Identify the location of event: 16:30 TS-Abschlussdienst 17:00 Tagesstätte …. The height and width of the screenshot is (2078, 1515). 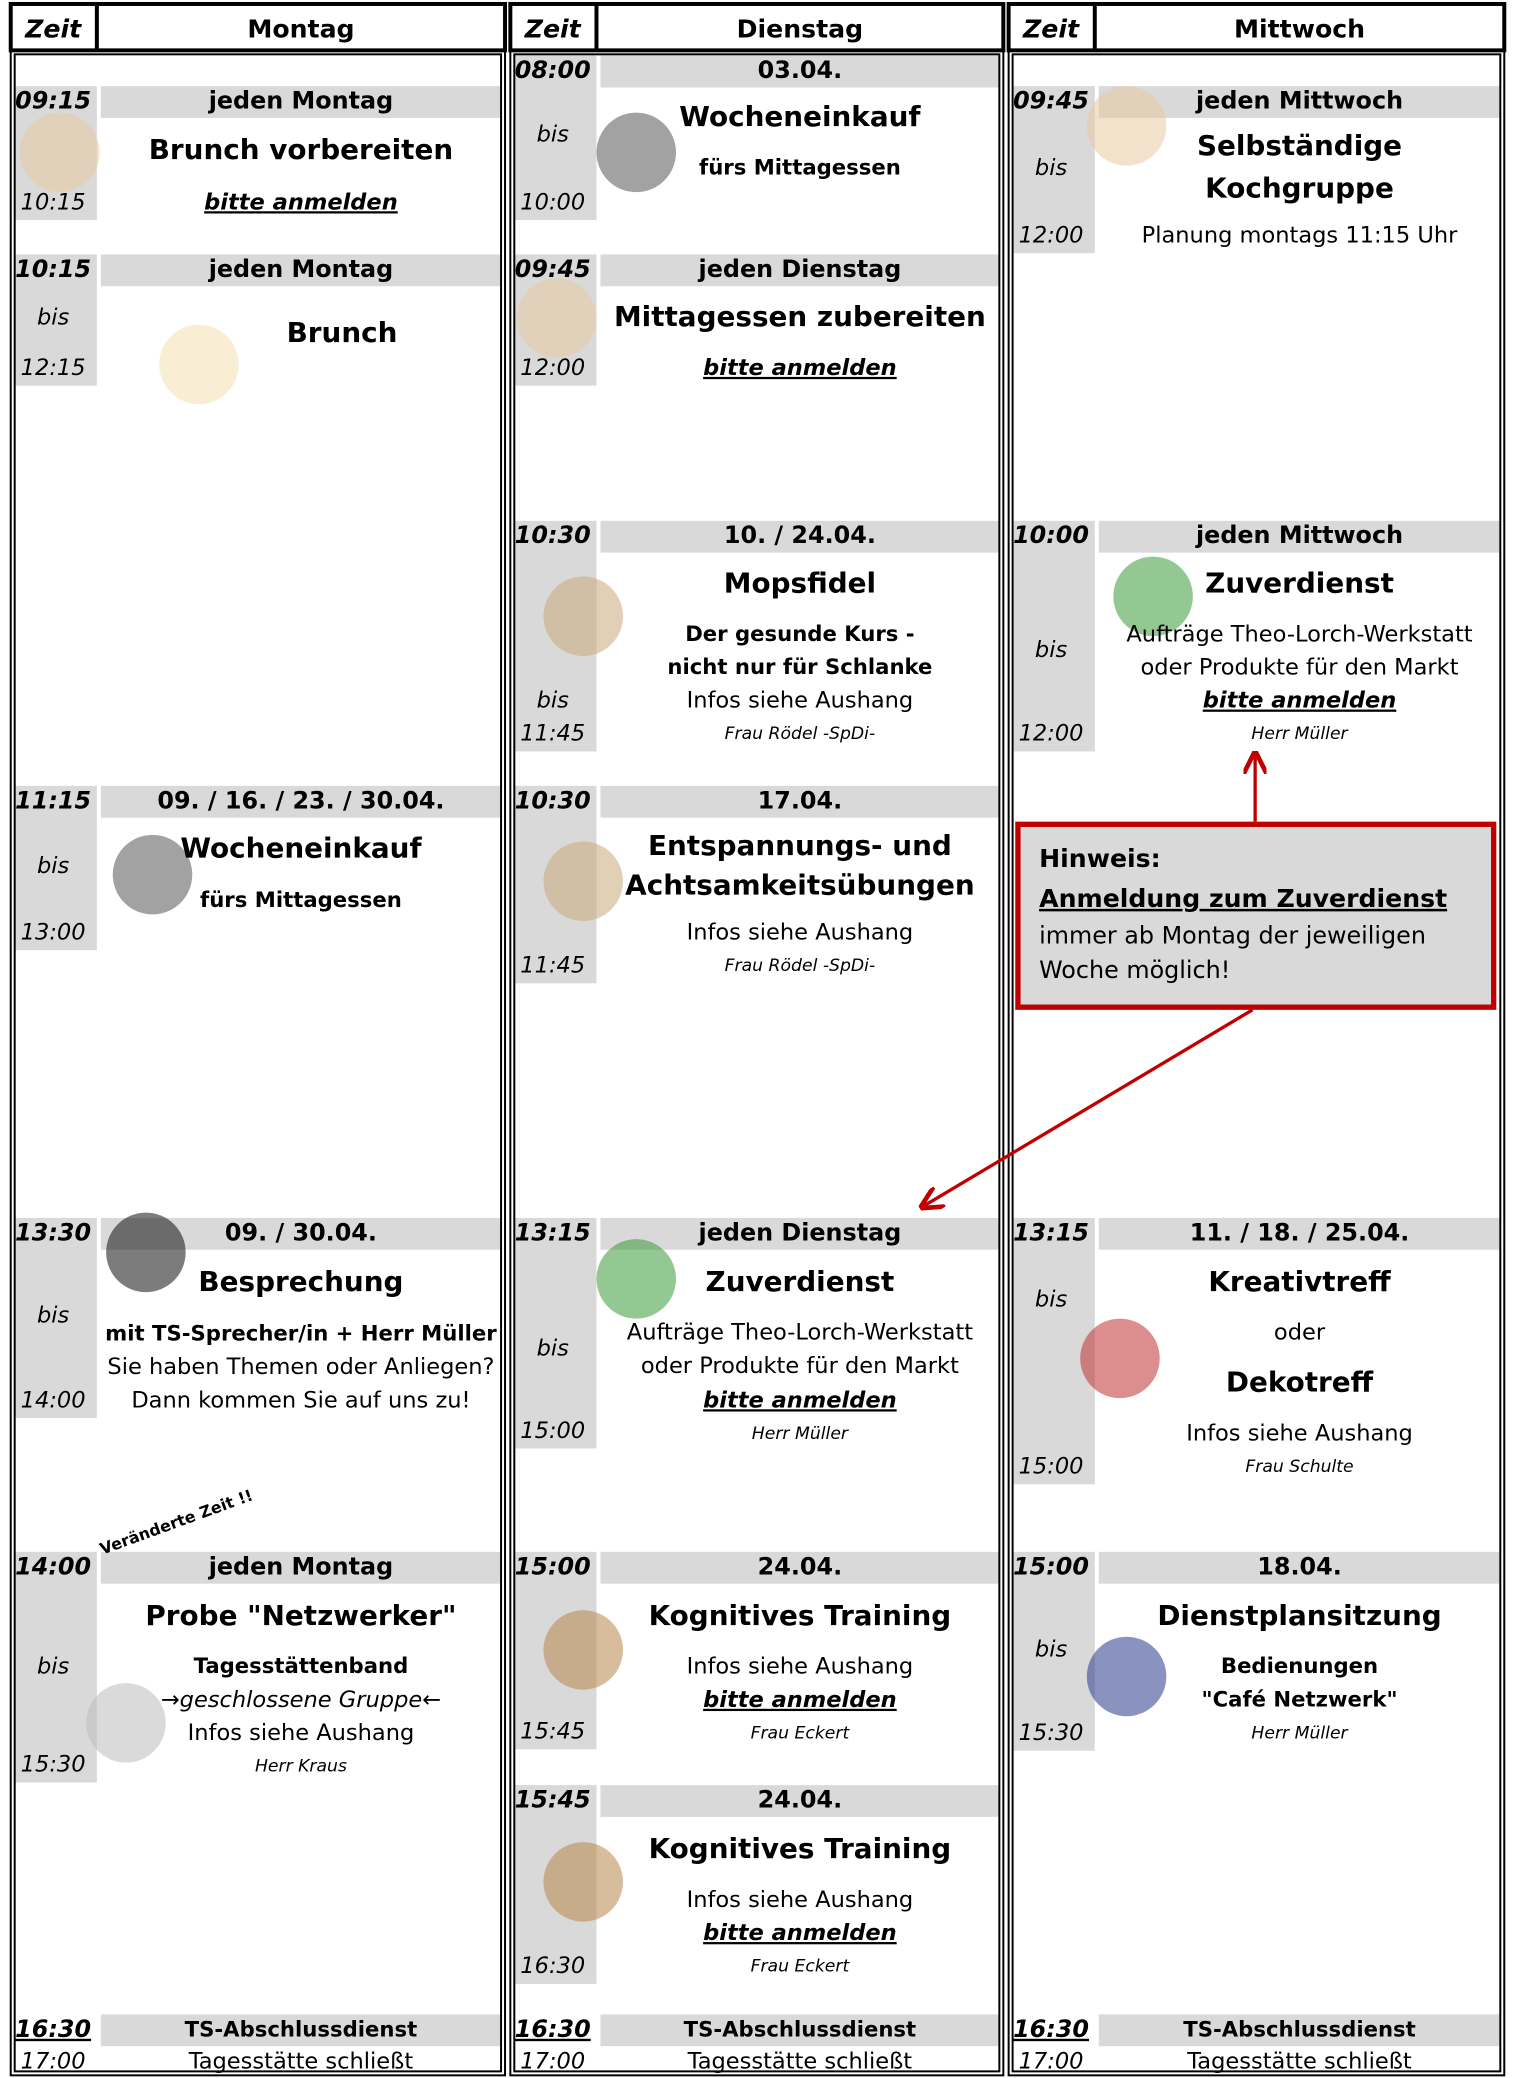
(757, 2044).